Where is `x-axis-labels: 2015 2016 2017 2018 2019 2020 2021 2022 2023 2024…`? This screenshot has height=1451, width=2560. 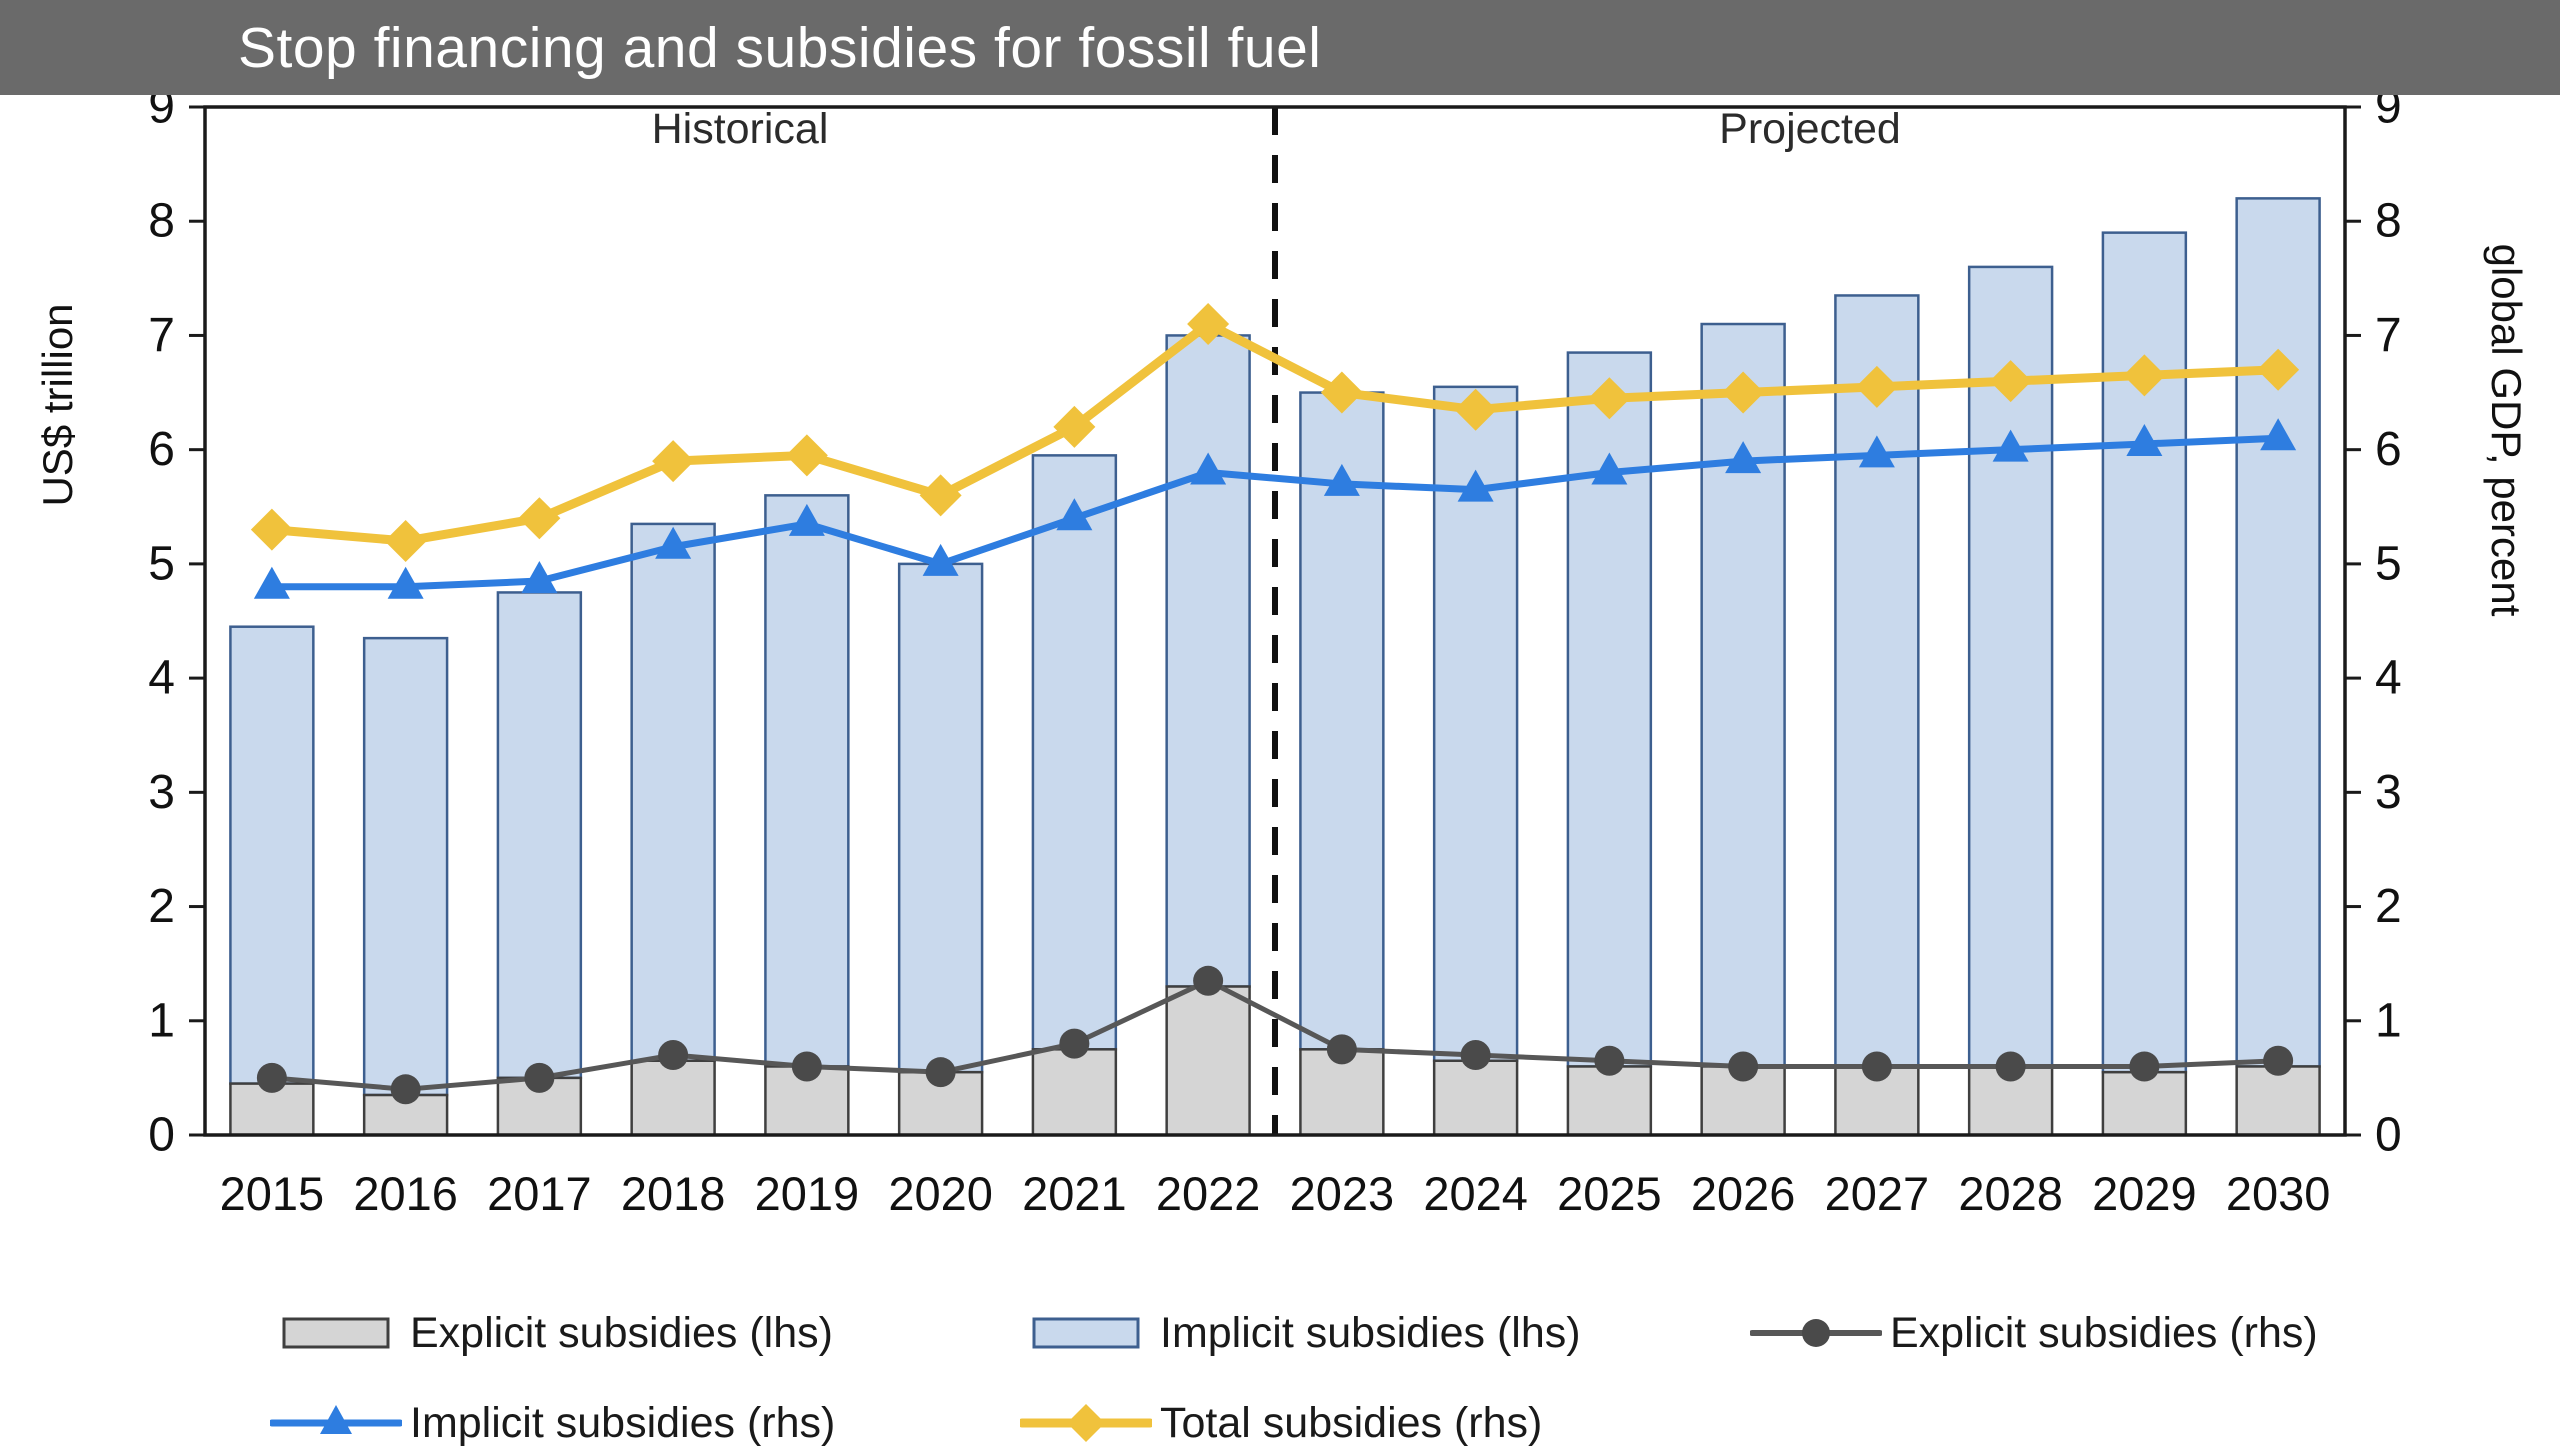
x-axis-labels: 2015 2016 2017 2018 2019 2020 2021 2022 2023 2024… is located at coordinates (1275, 1193).